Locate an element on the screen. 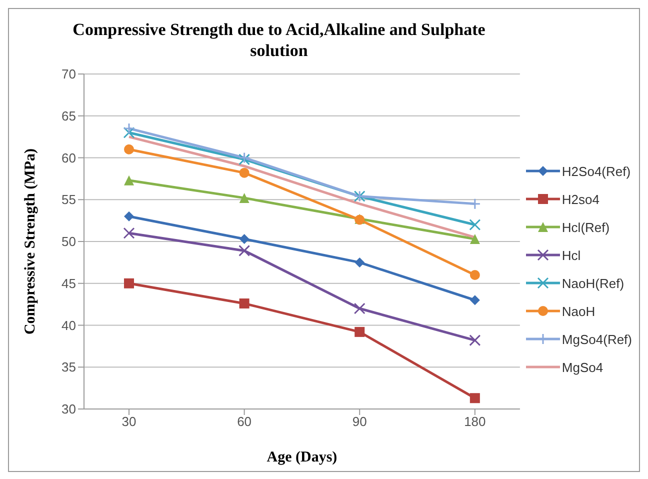 The image size is (648, 479). legend-label: MgSo4 is located at coordinates (583, 367).